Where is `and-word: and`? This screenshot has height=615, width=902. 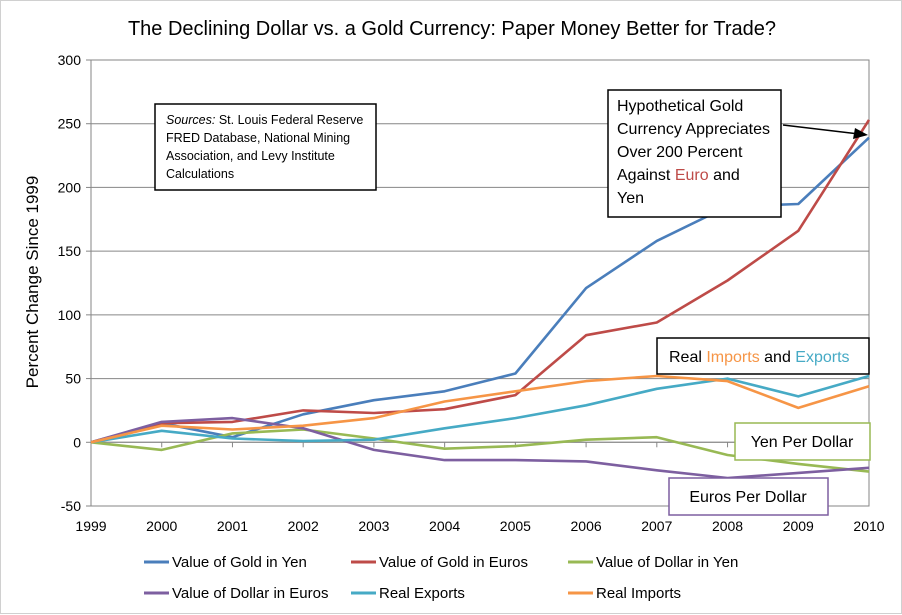
and-word: and is located at coordinates (724, 175).